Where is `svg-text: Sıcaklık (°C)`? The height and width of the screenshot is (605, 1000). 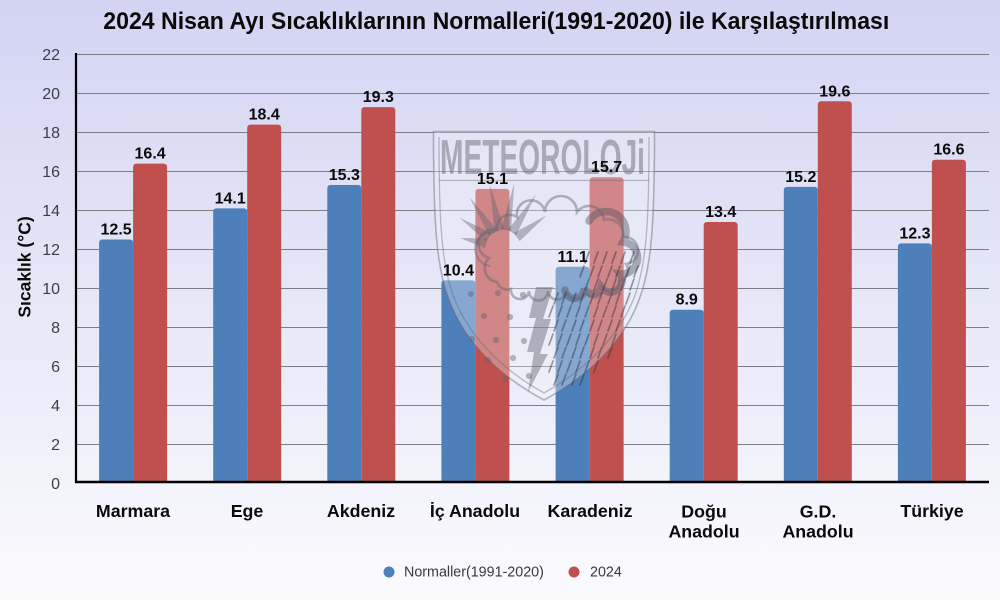 svg-text: Sıcaklık (°C) is located at coordinates (25, 266).